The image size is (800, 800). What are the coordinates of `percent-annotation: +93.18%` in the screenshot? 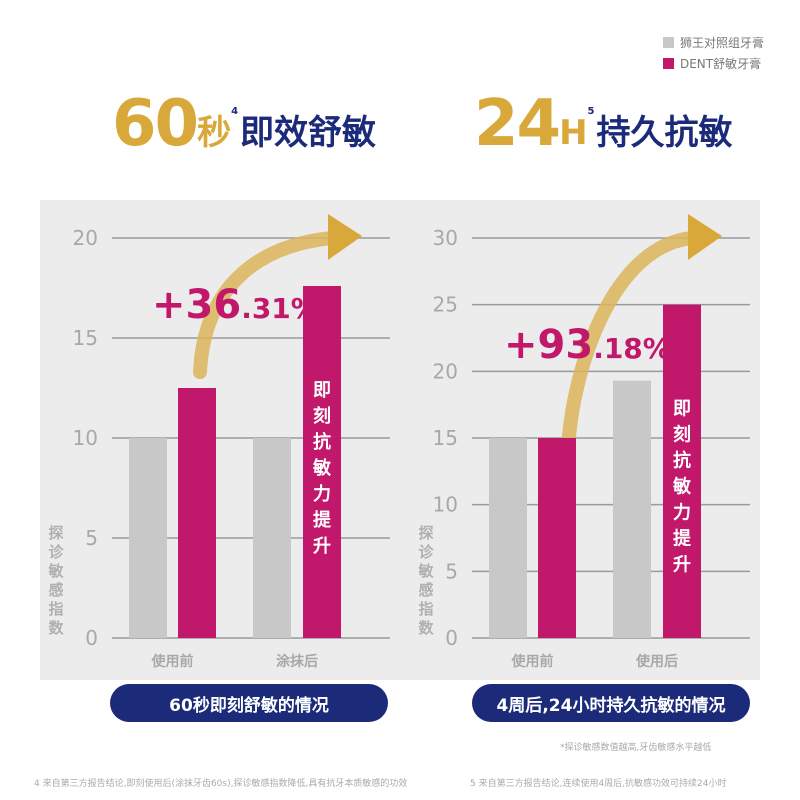 It's located at (587, 345).